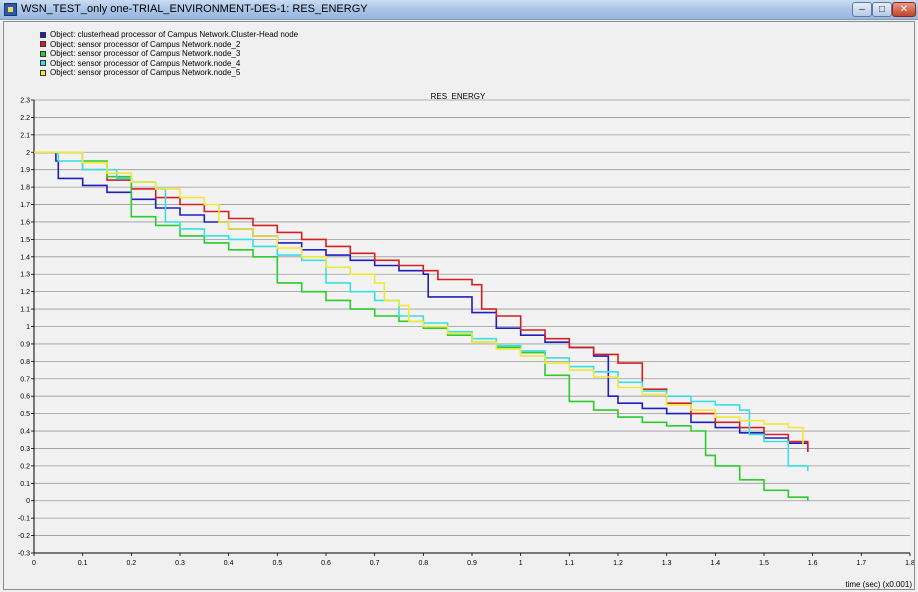  Describe the element at coordinates (25, 414) in the screenshot. I see `y-tick-label: 0.5` at that location.